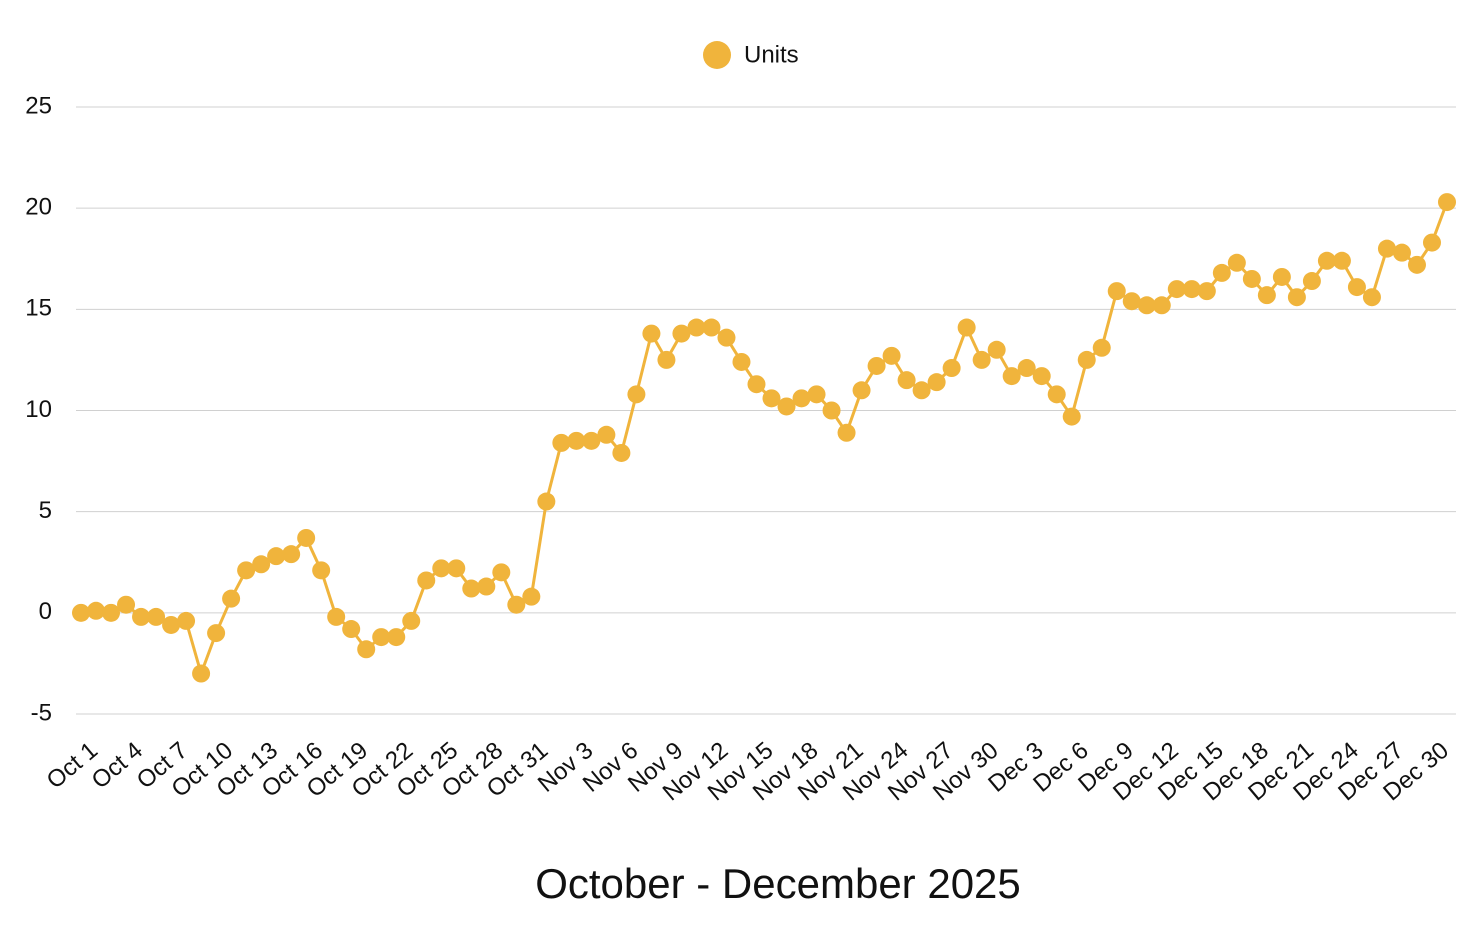  Describe the element at coordinates (38, 409) in the screenshot. I see `y-tick-label: 10` at that location.